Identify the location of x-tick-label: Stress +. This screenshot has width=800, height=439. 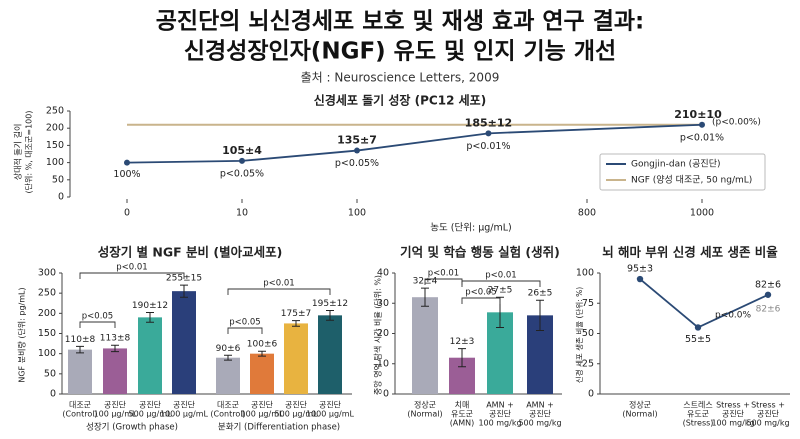
(733, 405).